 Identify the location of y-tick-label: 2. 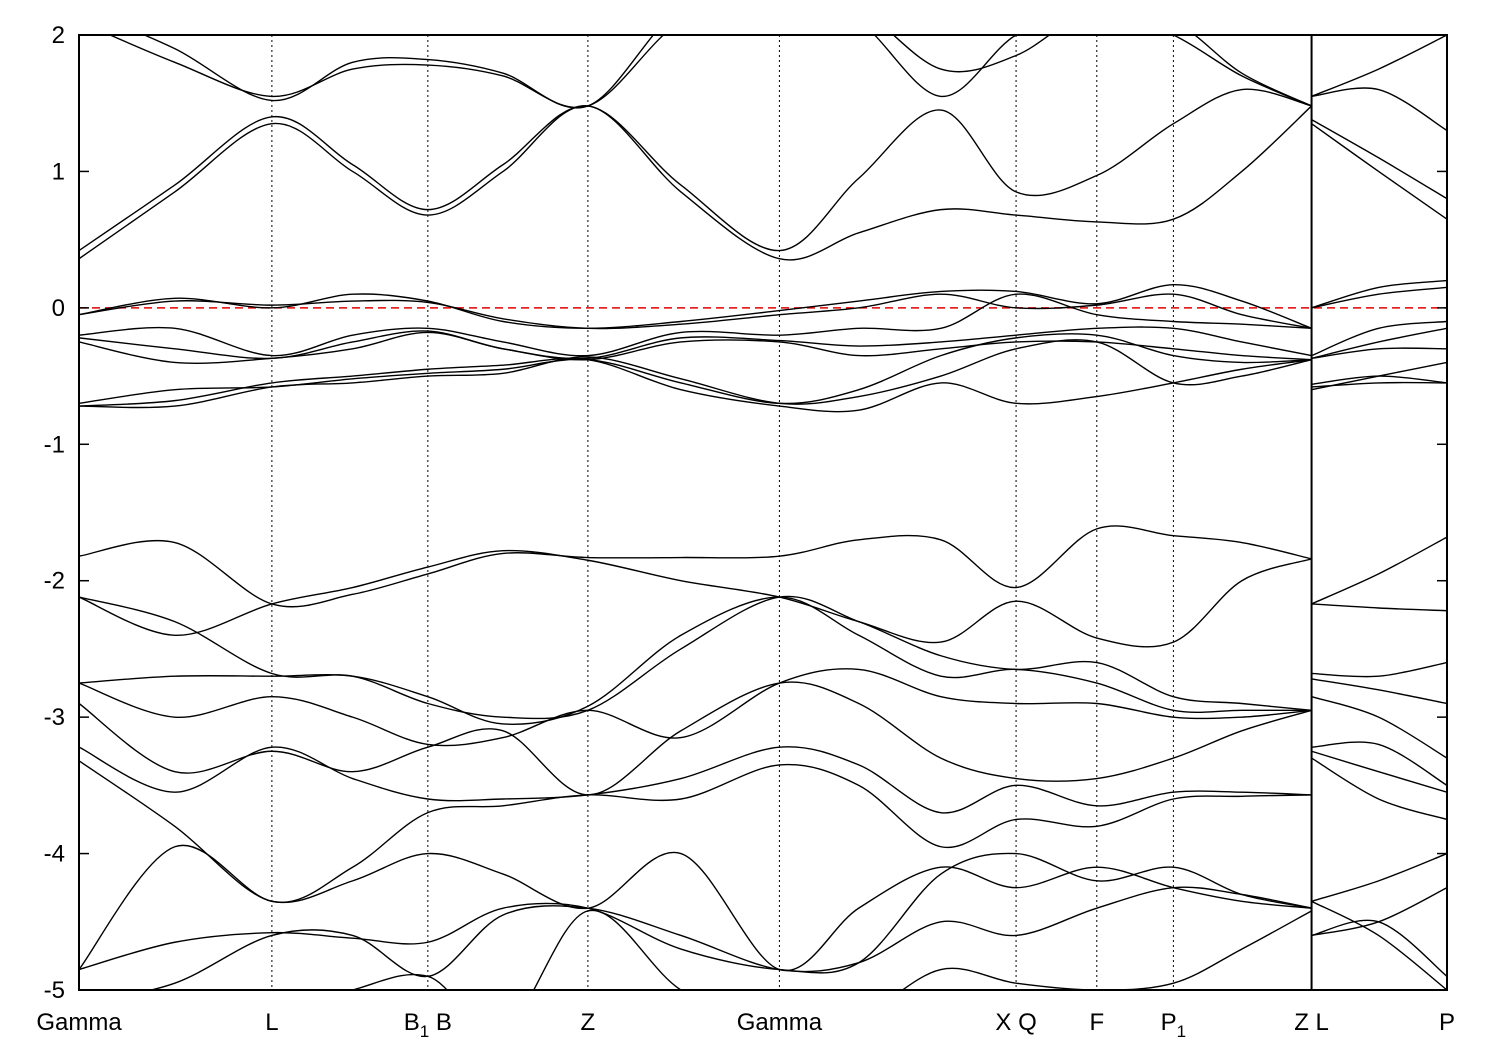
(58, 35).